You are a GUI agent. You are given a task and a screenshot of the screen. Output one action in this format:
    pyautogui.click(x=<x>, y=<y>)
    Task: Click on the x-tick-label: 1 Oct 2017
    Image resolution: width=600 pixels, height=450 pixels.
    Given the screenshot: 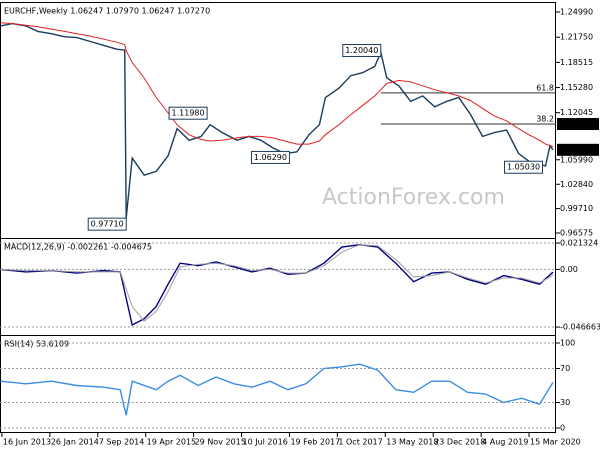 What is the action you would take?
    pyautogui.click(x=360, y=442)
    